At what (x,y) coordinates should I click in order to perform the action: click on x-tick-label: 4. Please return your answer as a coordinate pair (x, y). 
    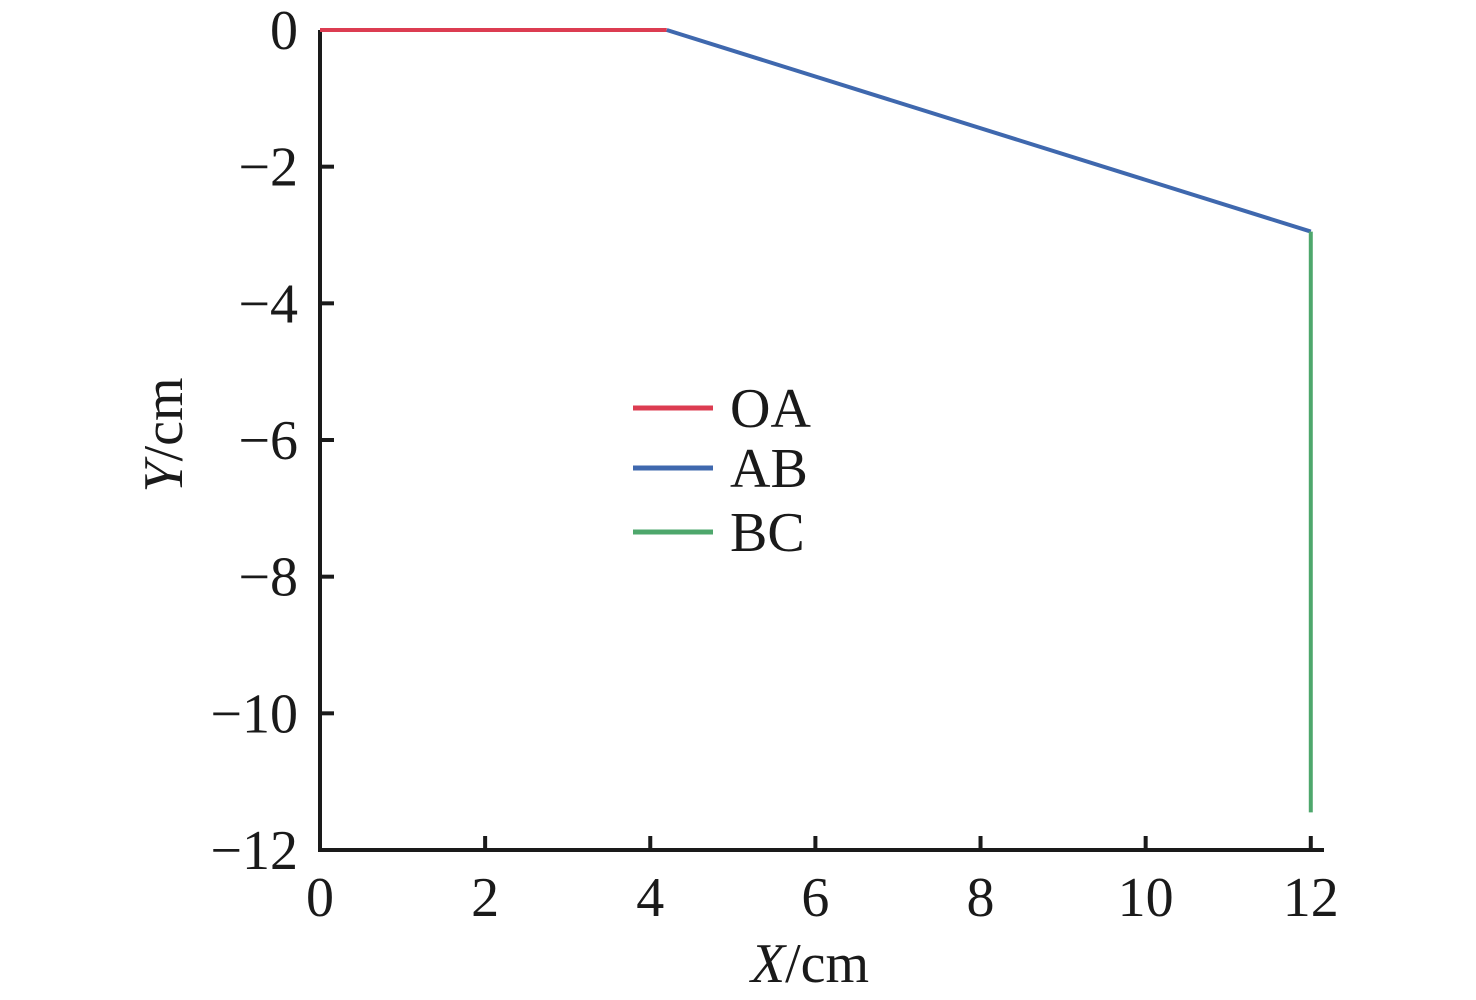
    Looking at the image, I should click on (650, 898).